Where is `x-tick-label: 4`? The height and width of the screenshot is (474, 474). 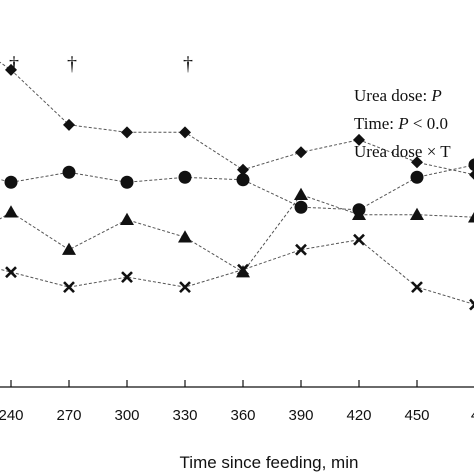 x-tick-label: 4 is located at coordinates (472, 415).